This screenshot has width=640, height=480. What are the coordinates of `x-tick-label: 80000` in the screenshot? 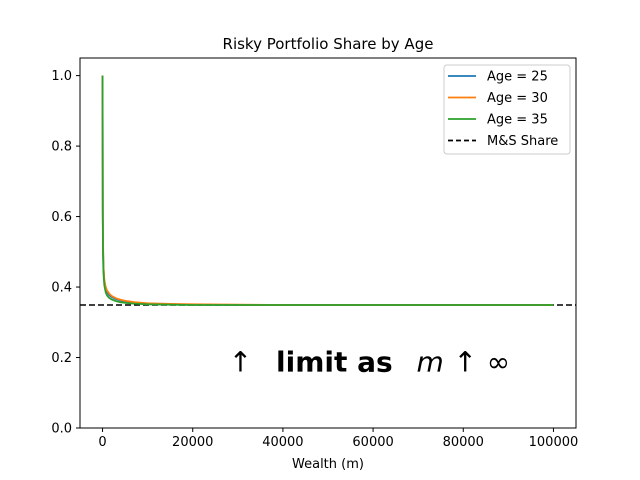 It's located at (463, 442).